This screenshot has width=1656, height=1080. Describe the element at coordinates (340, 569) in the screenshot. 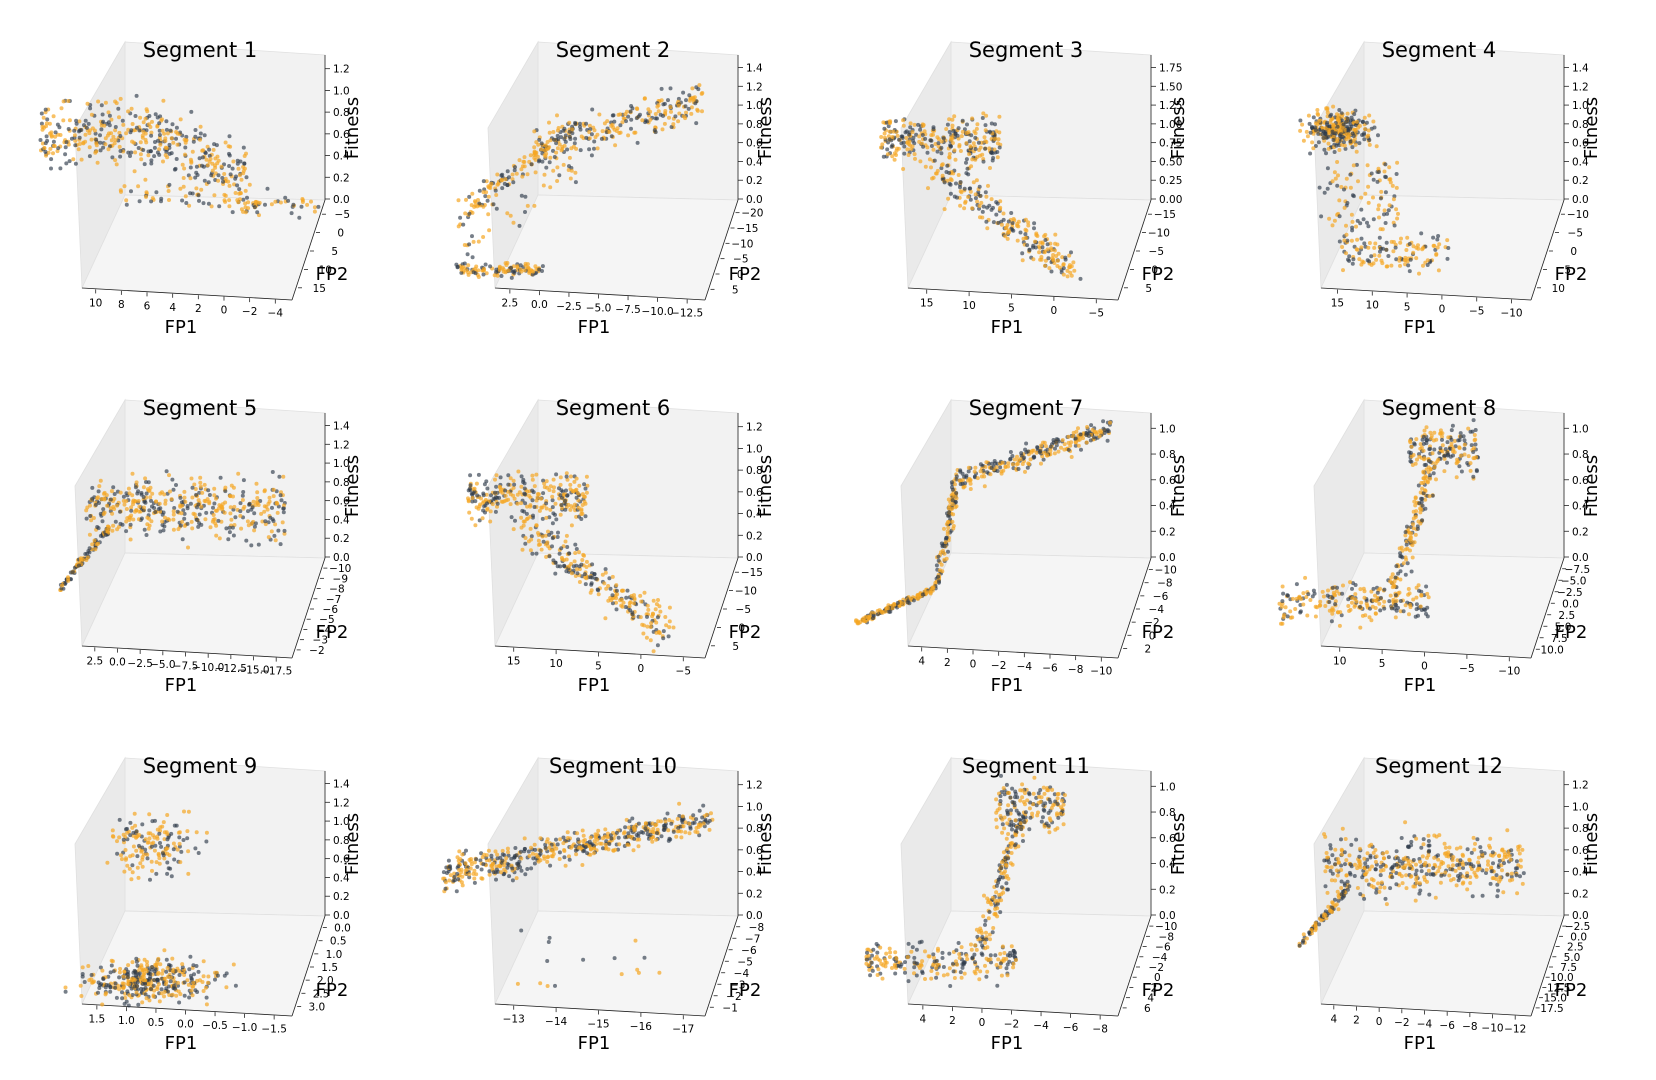

I see `y-tick-label: −10` at that location.